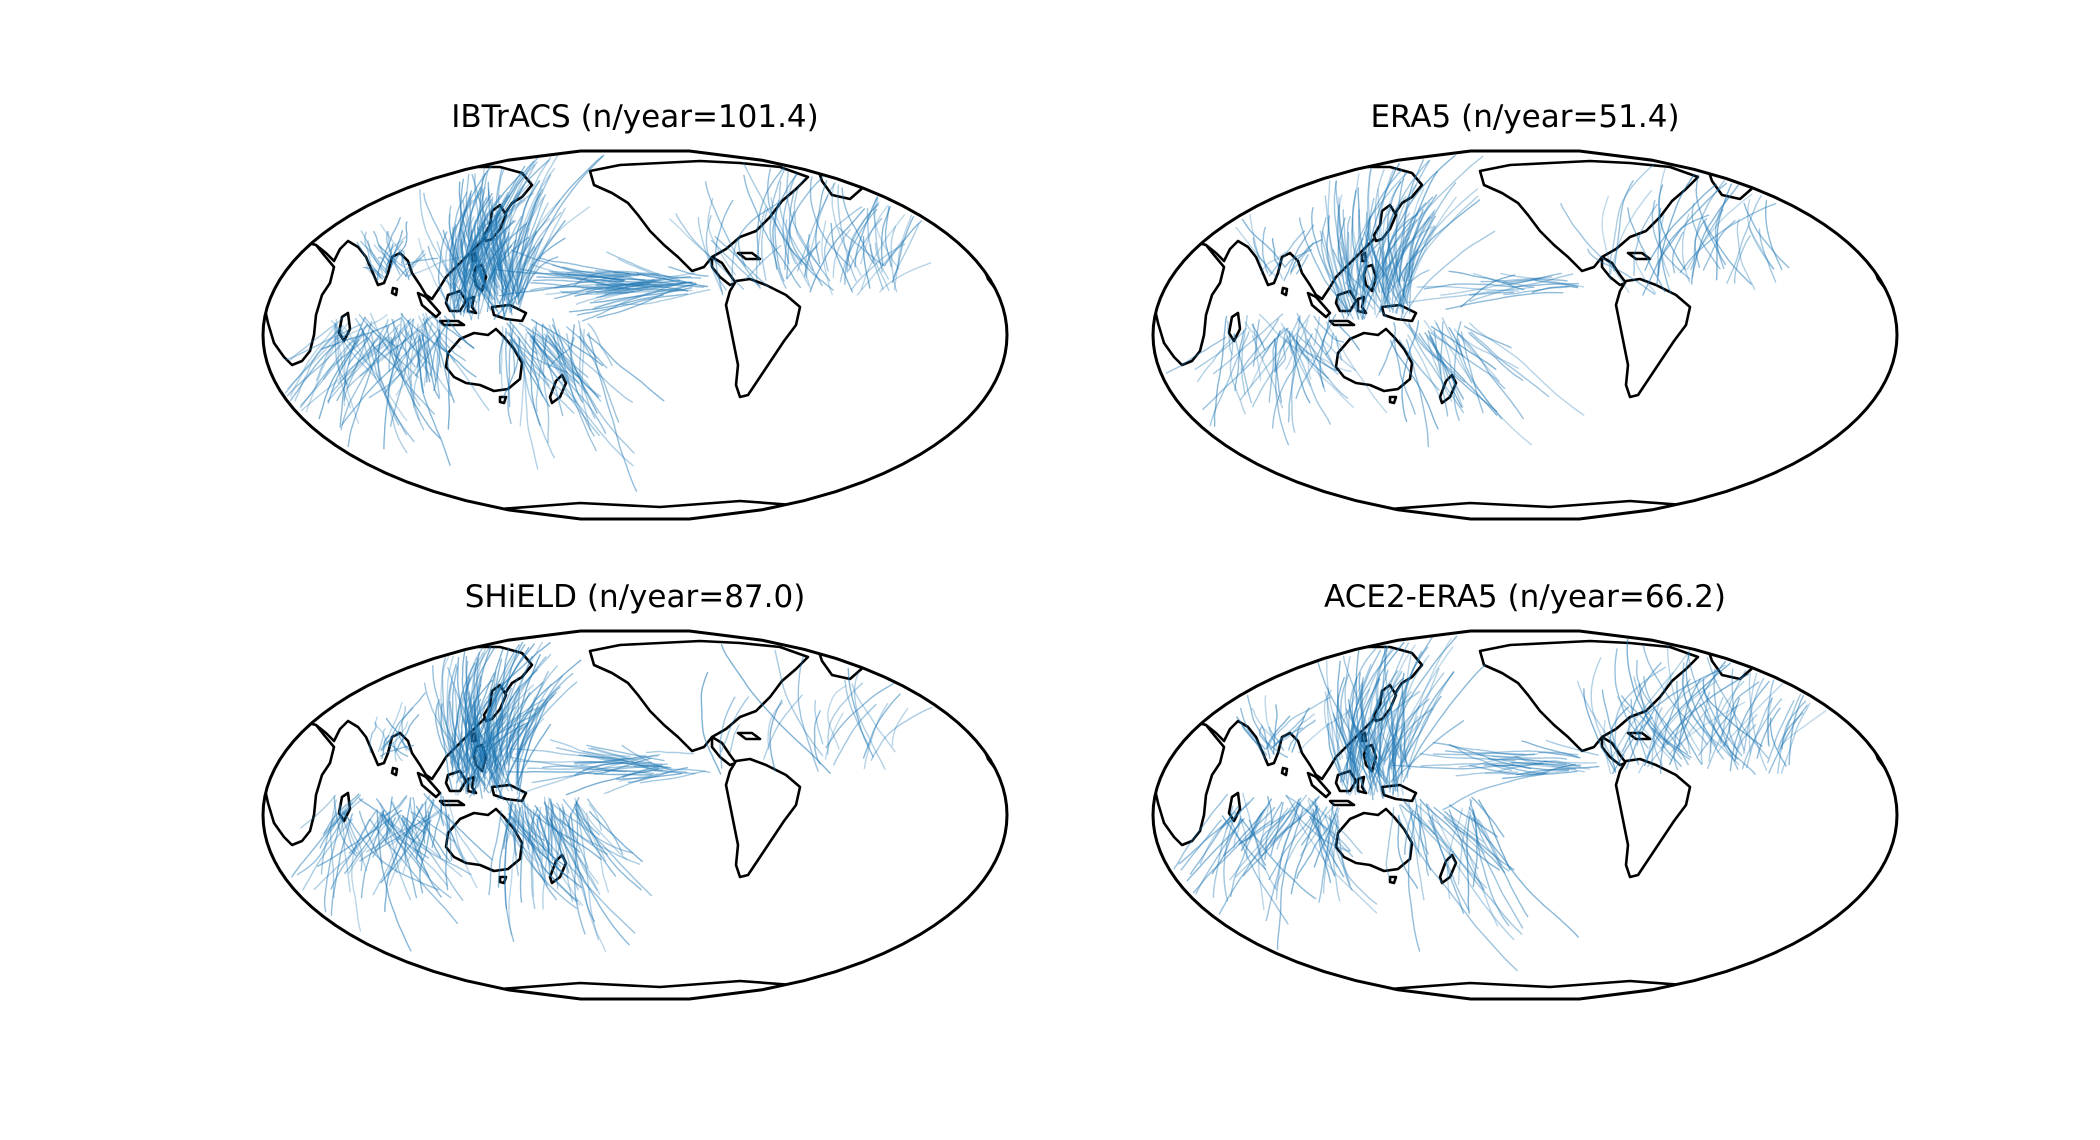 The height and width of the screenshot is (1140, 2100). What do you see at coordinates (992, 280) in the screenshot?
I see `landmass-west-africa` at bounding box center [992, 280].